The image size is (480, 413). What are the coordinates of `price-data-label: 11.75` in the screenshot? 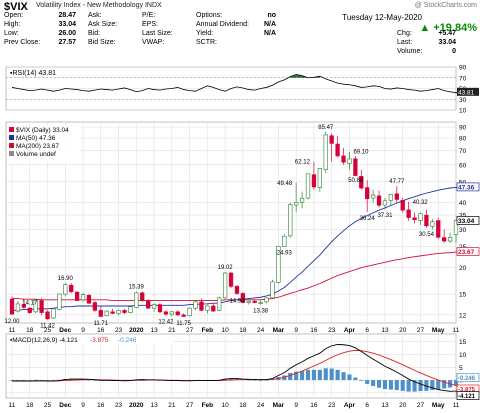 It's located at (183, 324).